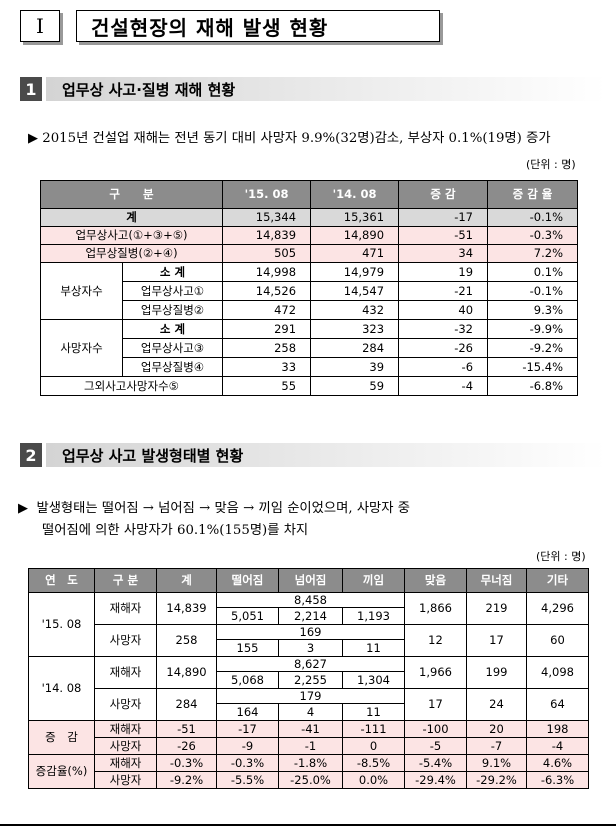 The width and height of the screenshot is (616, 827). What do you see at coordinates (308, 580) in the screenshot?
I see `table-header-row: 연 도 구 분 계 떨어짐 넘어짐 끼임 맞음 무너짐 기타` at bounding box center [308, 580].